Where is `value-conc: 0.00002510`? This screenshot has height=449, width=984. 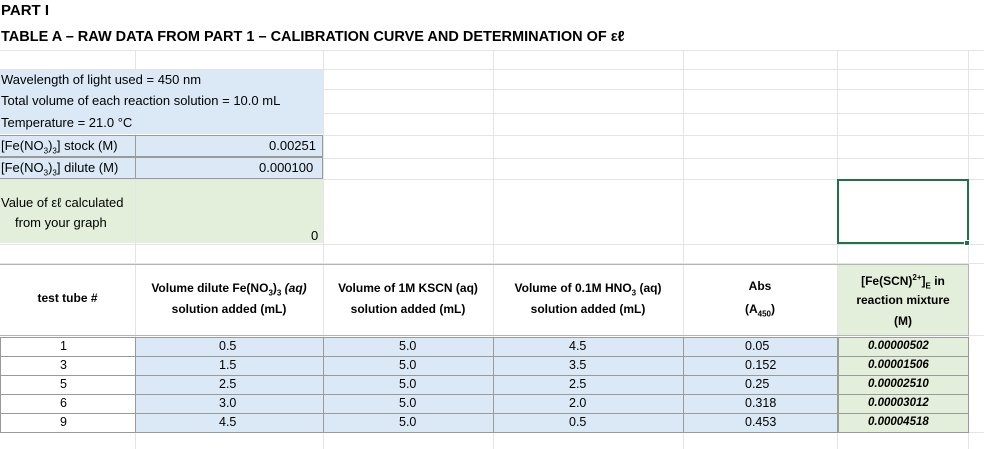
value-conc: 0.00002510 is located at coordinates (898, 384).